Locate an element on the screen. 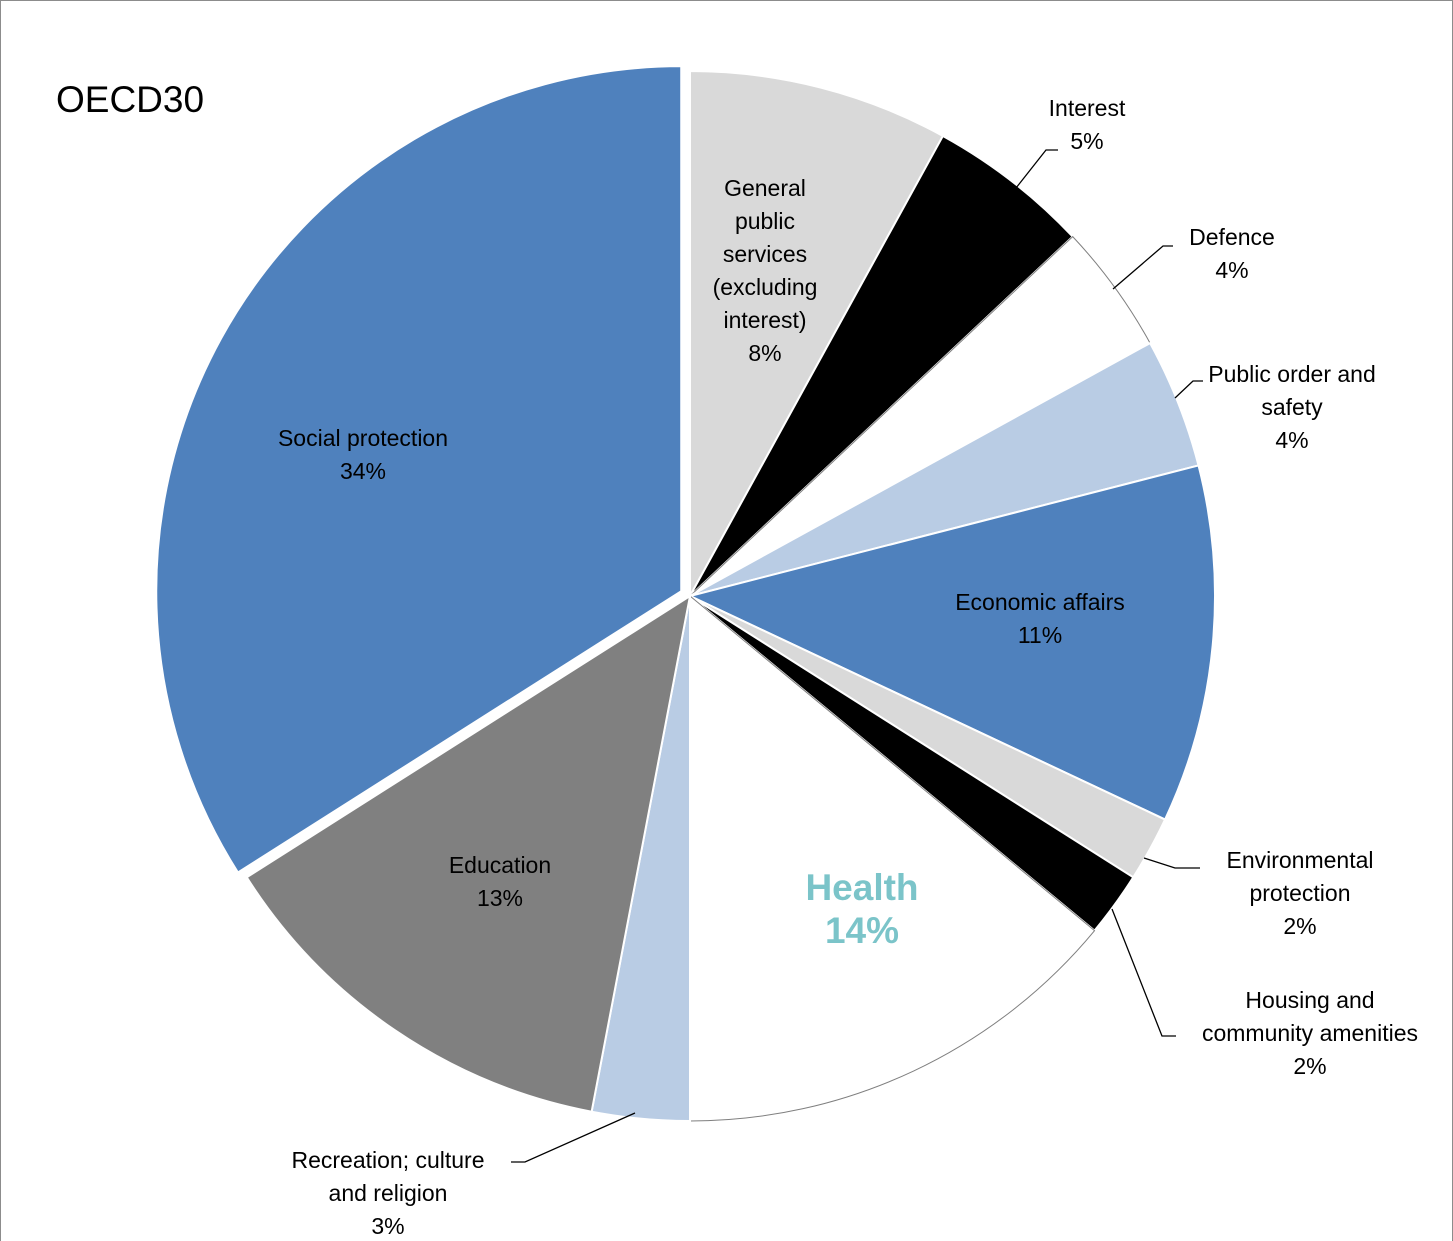 The height and width of the screenshot is (1241, 1453). slice-label-line: community amenities is located at coordinates (1310, 1033).